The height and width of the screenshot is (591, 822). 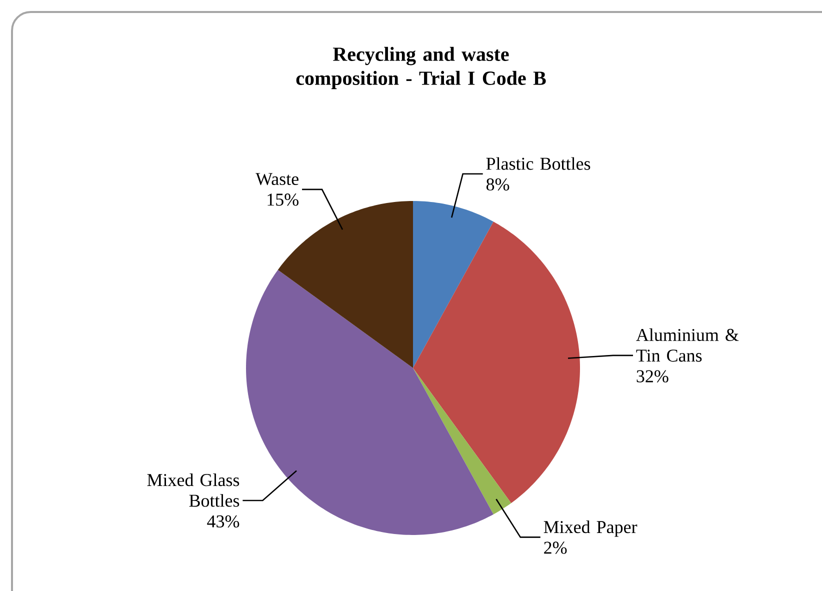 What do you see at coordinates (223, 521) in the screenshot?
I see `data-label: 43%` at bounding box center [223, 521].